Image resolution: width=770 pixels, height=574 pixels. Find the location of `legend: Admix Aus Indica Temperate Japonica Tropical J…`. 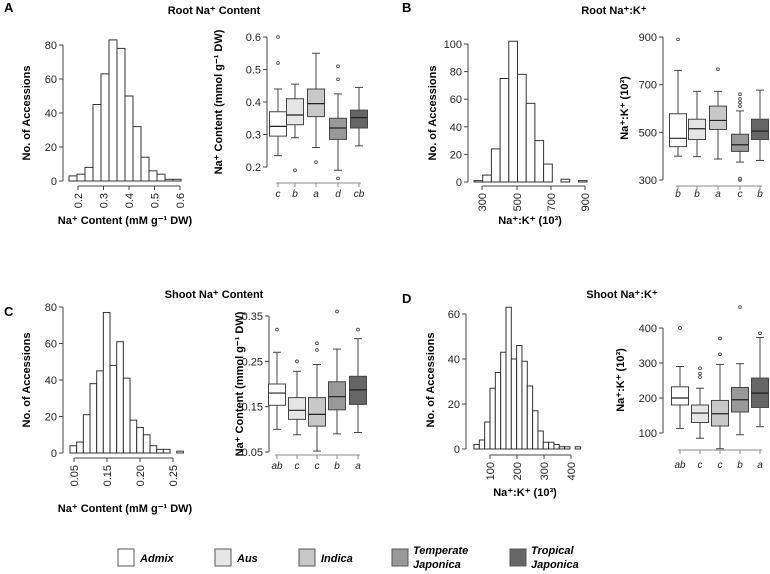

legend: Admix Aus Indica Temperate Japonica Tropical J… is located at coordinates (348, 558).